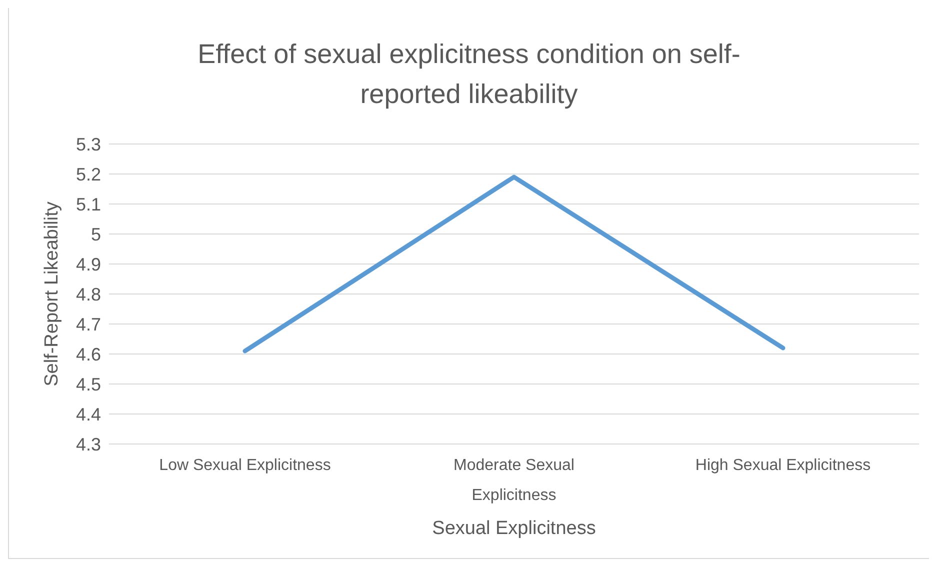 The image size is (937, 566). Describe the element at coordinates (52, 293) in the screenshot. I see `y-axis-title: Self-Report Likeability` at that location.